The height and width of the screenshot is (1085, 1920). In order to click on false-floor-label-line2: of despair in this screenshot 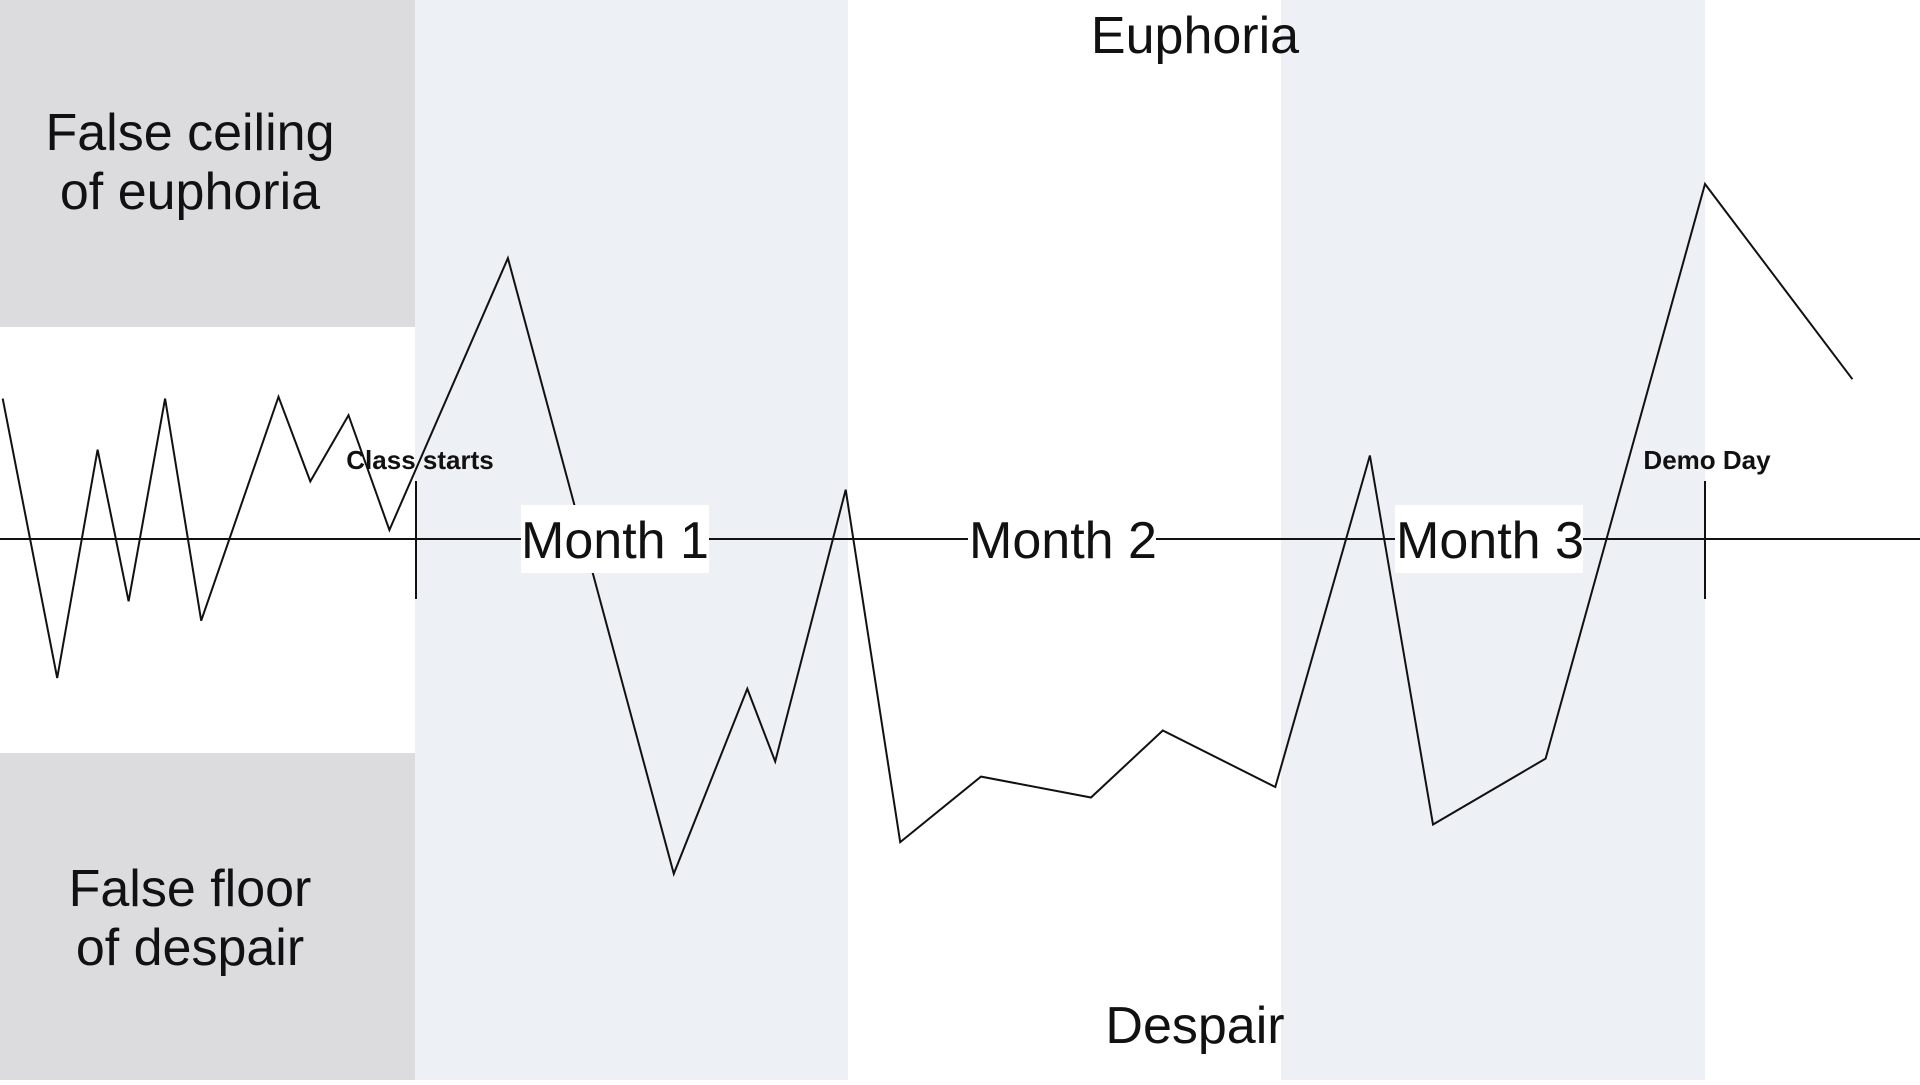, I will do `click(190, 948)`.